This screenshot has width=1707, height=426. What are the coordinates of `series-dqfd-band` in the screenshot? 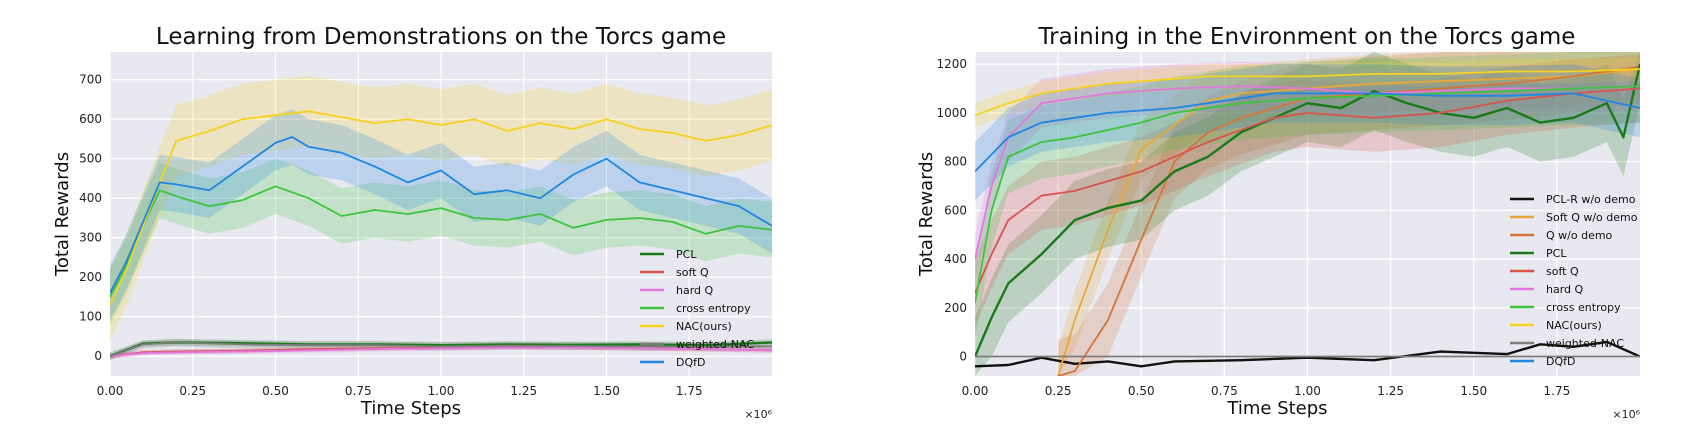 It's located at (1307, 132).